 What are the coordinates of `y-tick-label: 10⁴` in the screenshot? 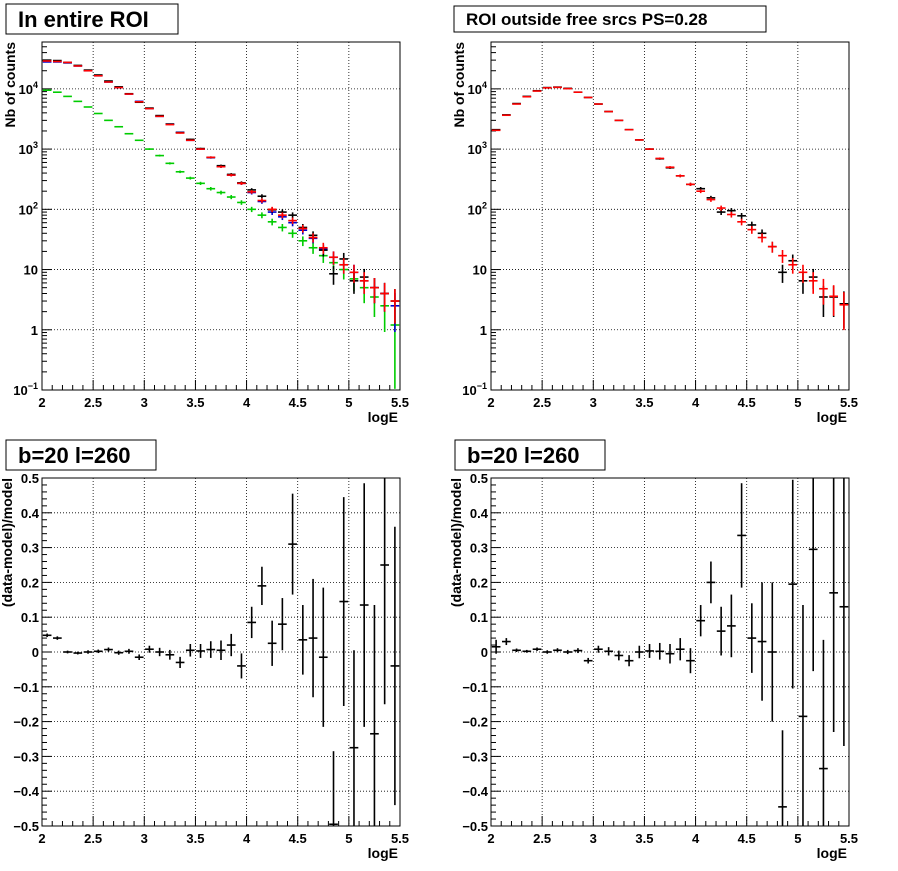 It's located at (477, 88).